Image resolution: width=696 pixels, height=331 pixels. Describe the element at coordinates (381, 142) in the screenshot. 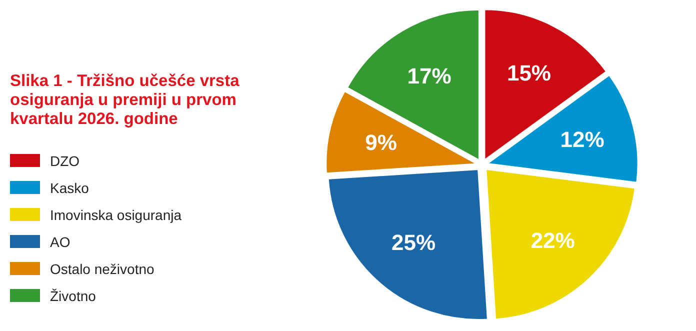

I see `data-label: 9%` at that location.